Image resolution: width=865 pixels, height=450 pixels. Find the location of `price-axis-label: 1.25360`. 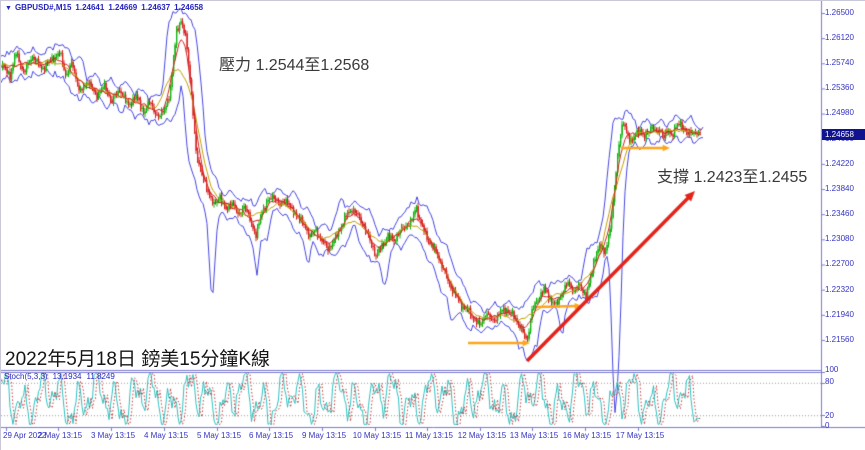

price-axis-label: 1.25360 is located at coordinates (839, 87).